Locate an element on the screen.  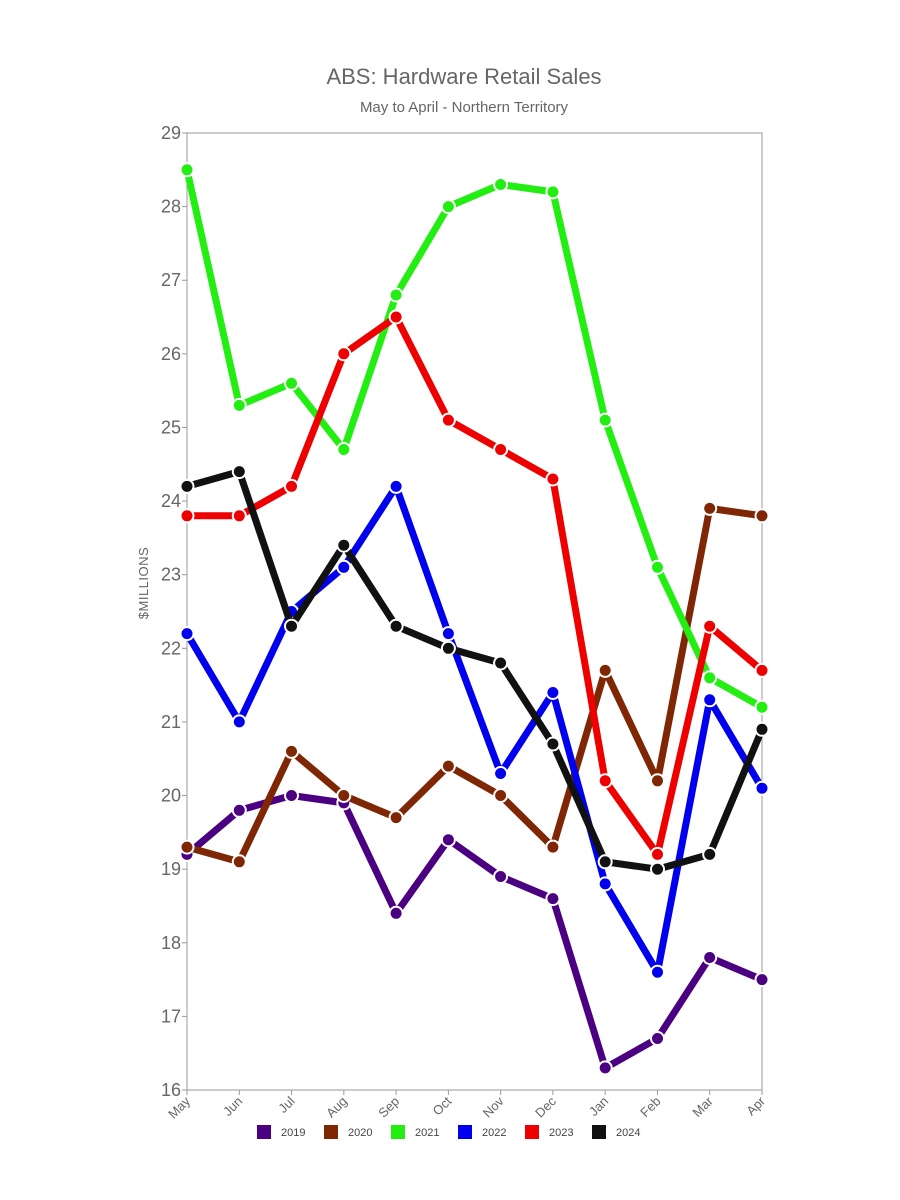
y-tick-label: 17 is located at coordinates (171, 1016).